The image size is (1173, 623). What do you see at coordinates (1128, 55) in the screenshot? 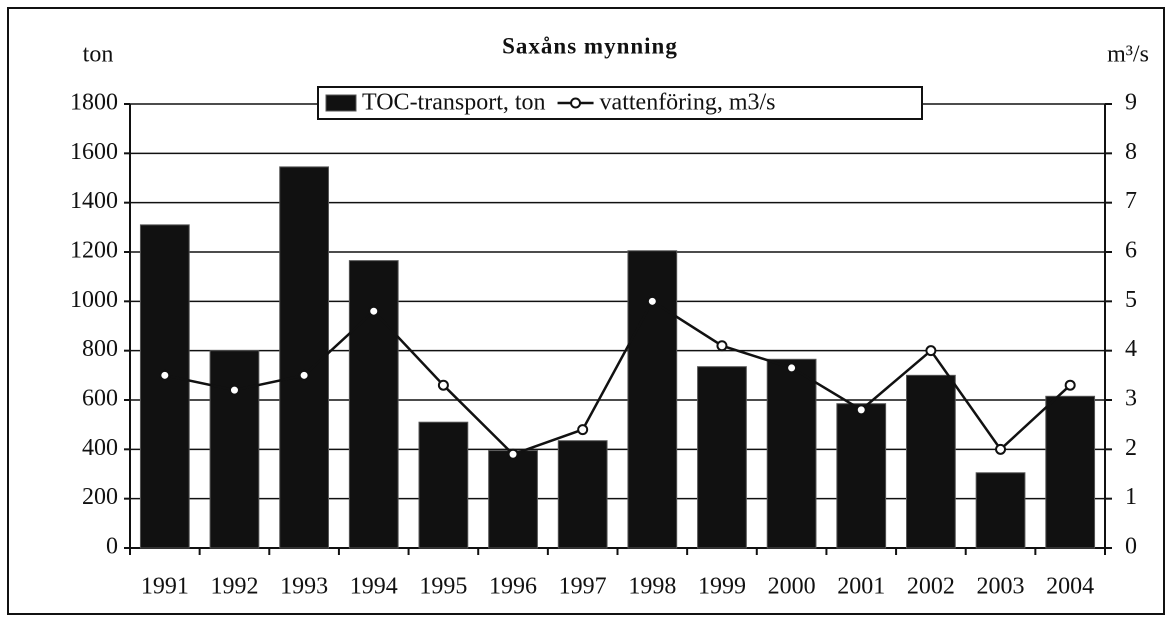
I see `y2-axis-label: m³/s` at bounding box center [1128, 55].